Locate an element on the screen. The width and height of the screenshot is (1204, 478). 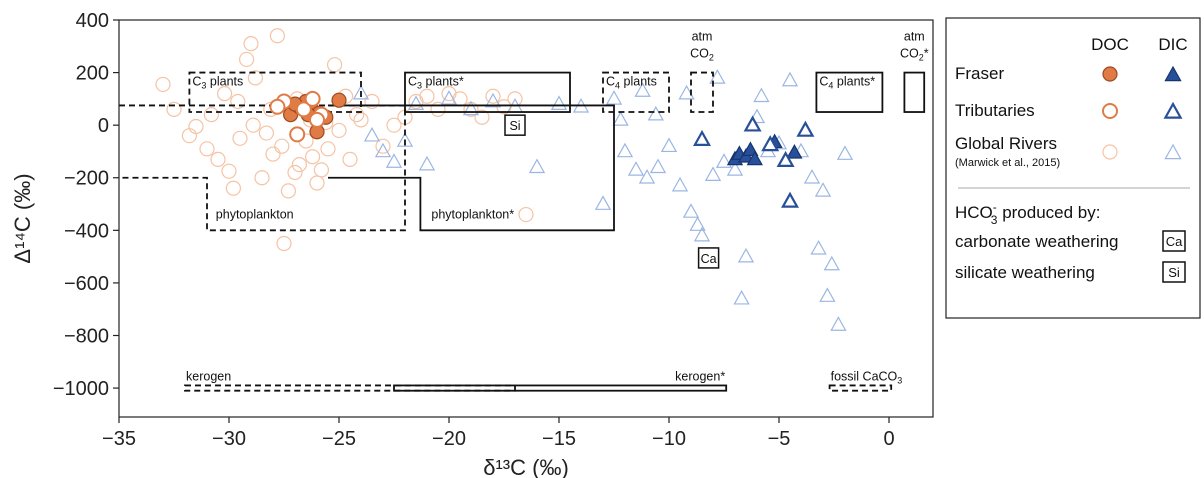
source-box-label: C3 plants is located at coordinates (217, 83).